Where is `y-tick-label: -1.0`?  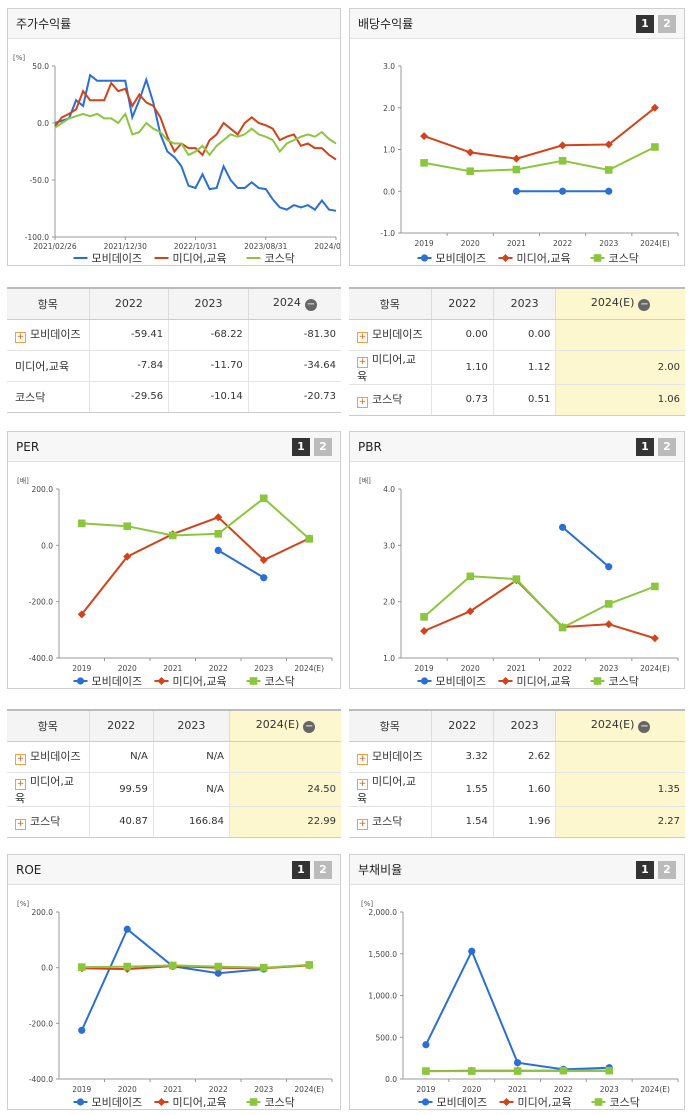
y-tick-label: -1.0 is located at coordinates (387, 233).